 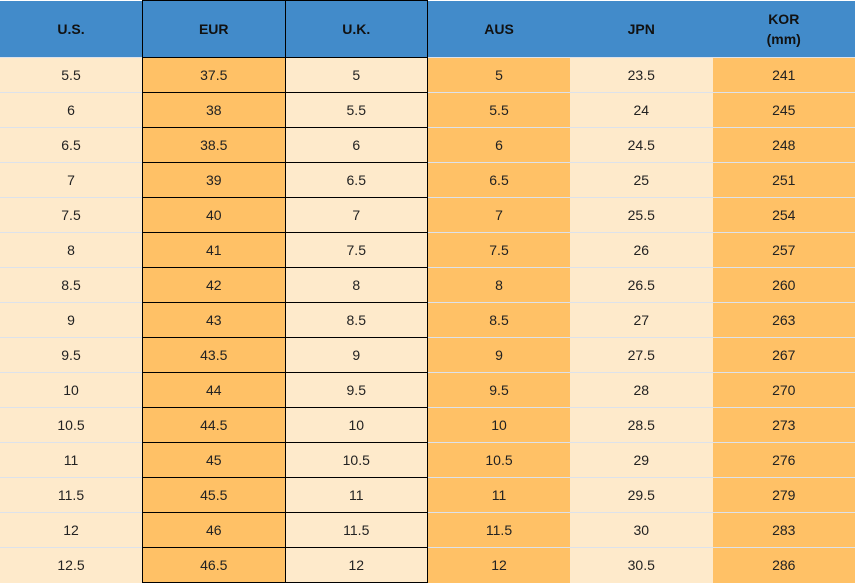 What do you see at coordinates (784, 215) in the screenshot?
I see `table-cell: 254` at bounding box center [784, 215].